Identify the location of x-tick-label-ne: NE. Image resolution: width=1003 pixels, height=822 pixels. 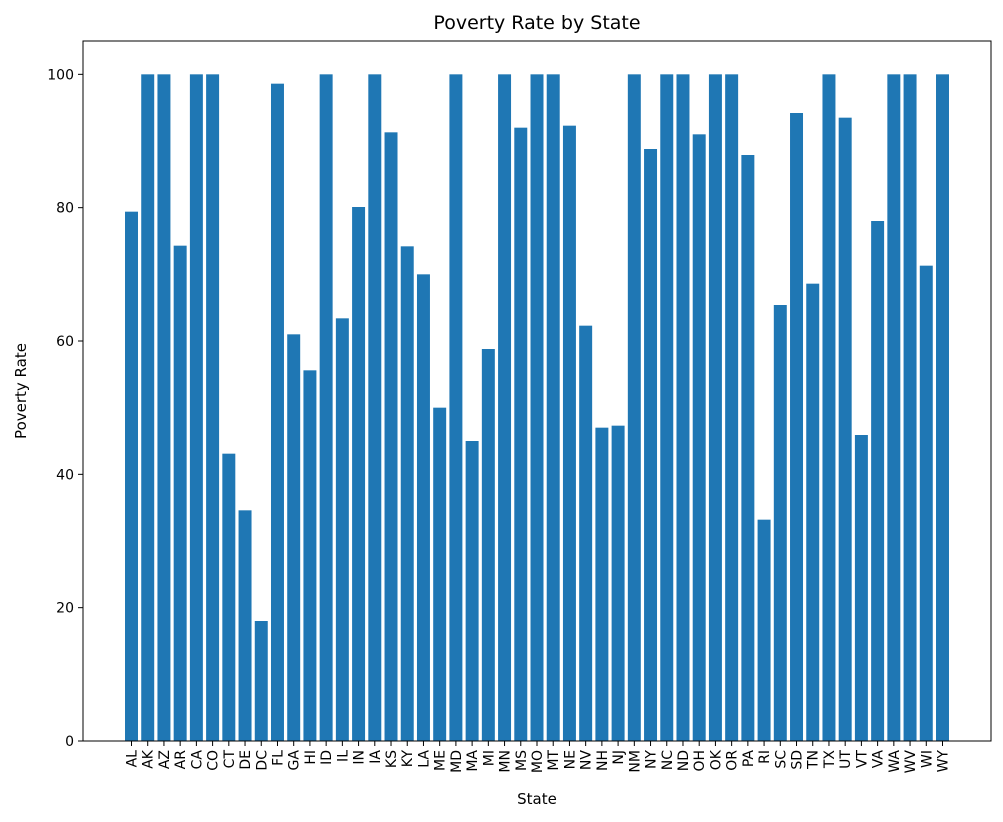
(570, 759).